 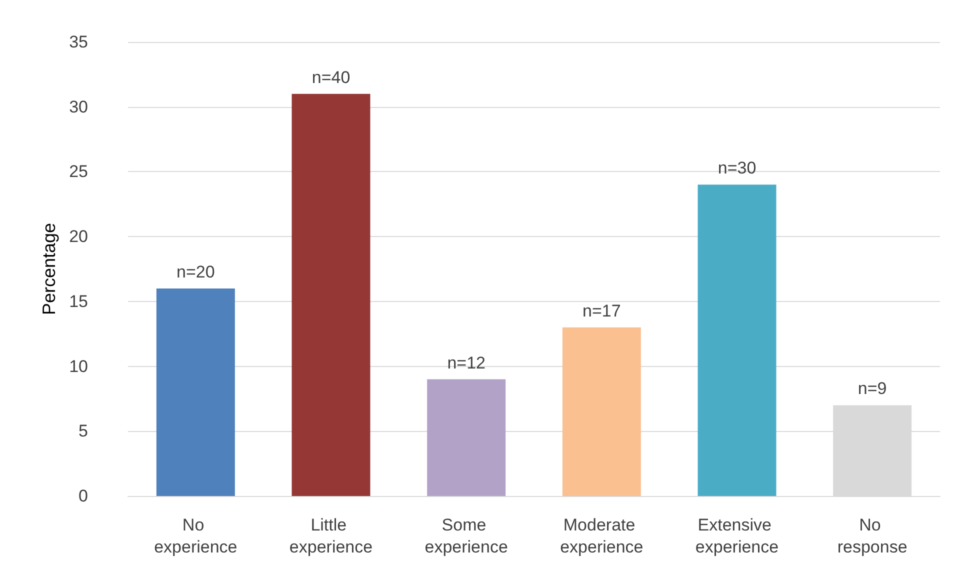 I want to click on x-tick-label: Moderate experience, so click(x=602, y=536).